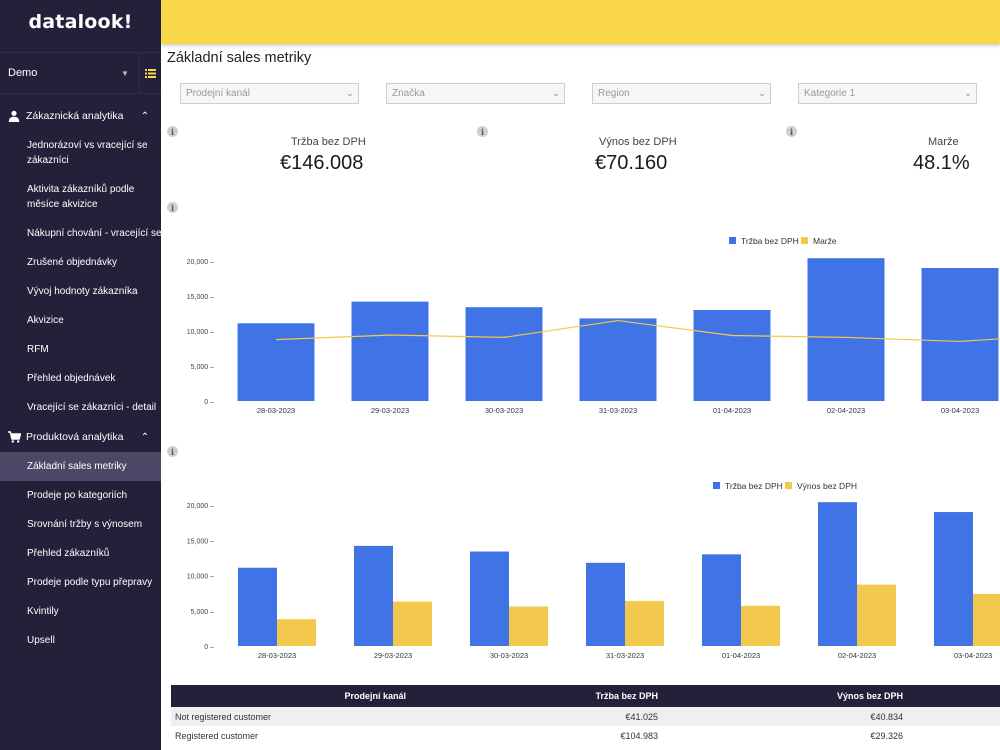  Describe the element at coordinates (869, 696) in the screenshot. I see `column-header: Výnos bez DPH` at that location.